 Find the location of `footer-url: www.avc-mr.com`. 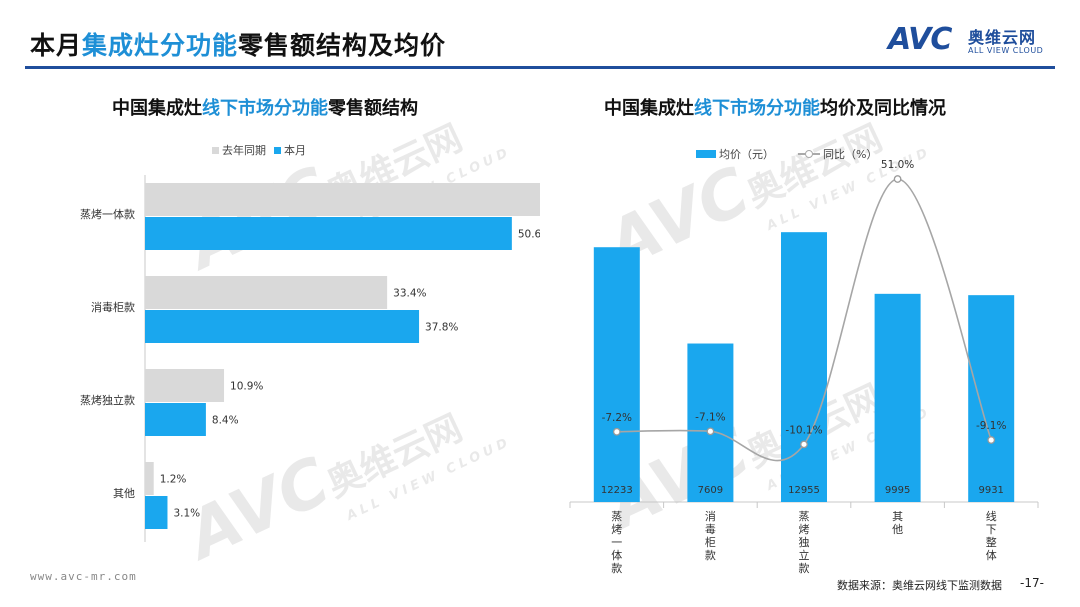

footer-url: www.avc-mr.com is located at coordinates (83, 576).